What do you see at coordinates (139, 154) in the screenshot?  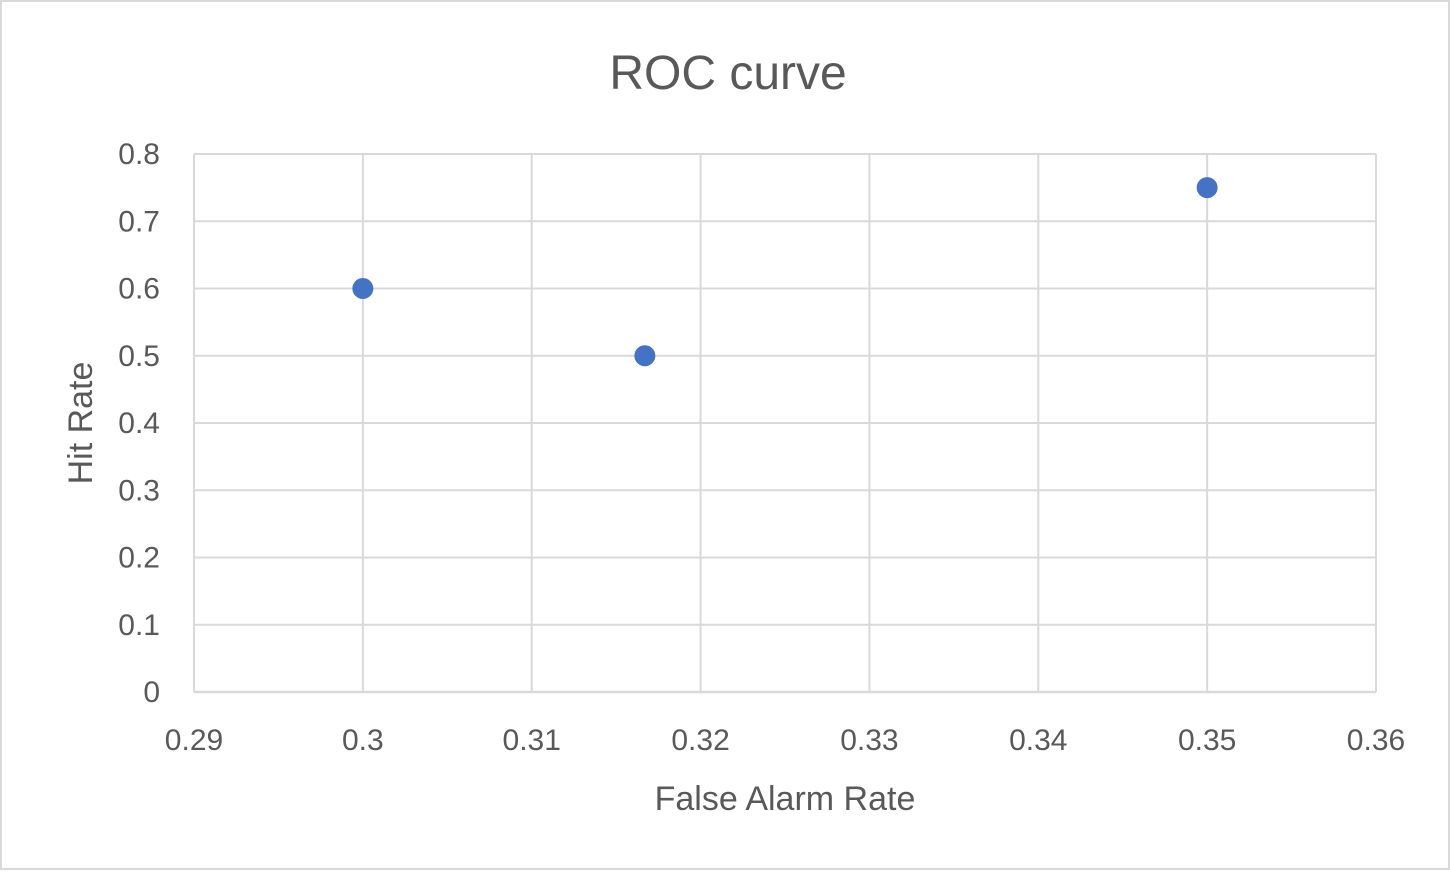 I see `y-tick-label: 0.8` at bounding box center [139, 154].